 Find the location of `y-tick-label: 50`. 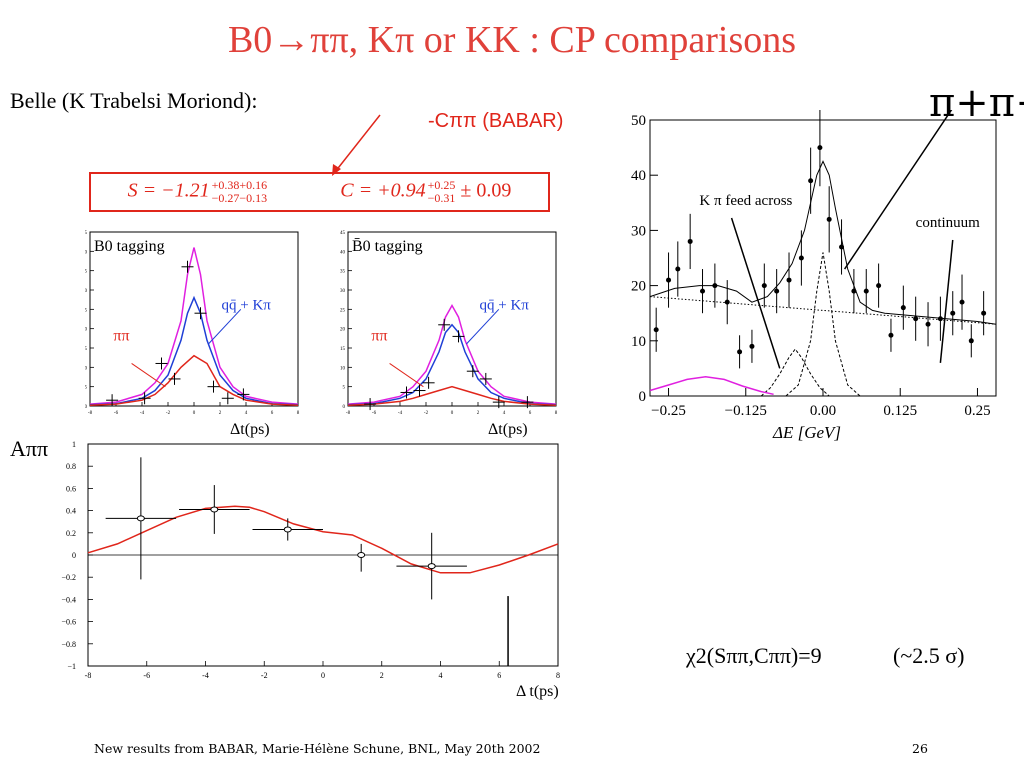

y-tick-label: 50 is located at coordinates (638, 121).